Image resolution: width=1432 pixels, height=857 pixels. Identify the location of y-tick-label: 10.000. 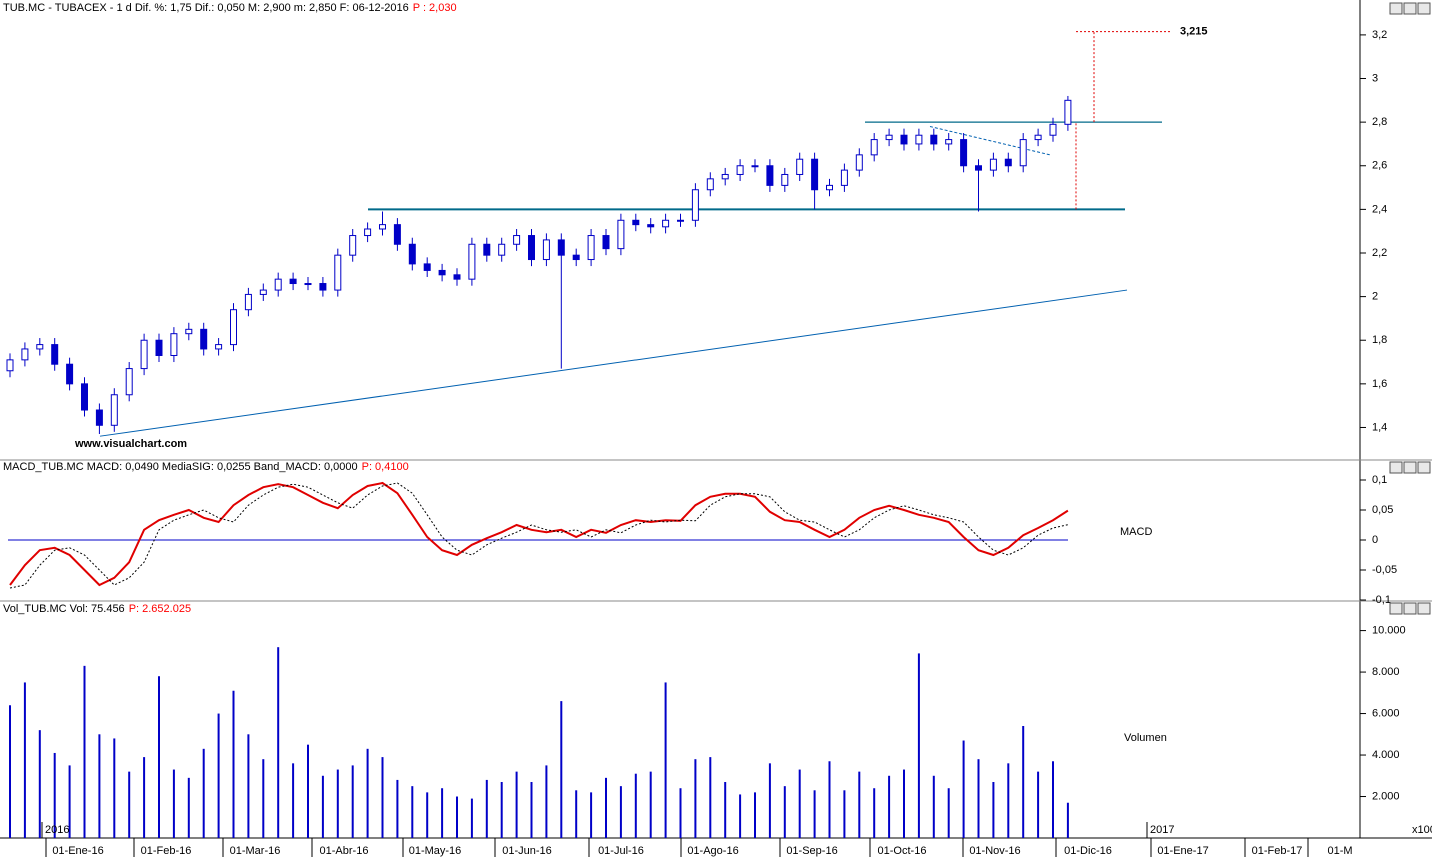
(1389, 630).